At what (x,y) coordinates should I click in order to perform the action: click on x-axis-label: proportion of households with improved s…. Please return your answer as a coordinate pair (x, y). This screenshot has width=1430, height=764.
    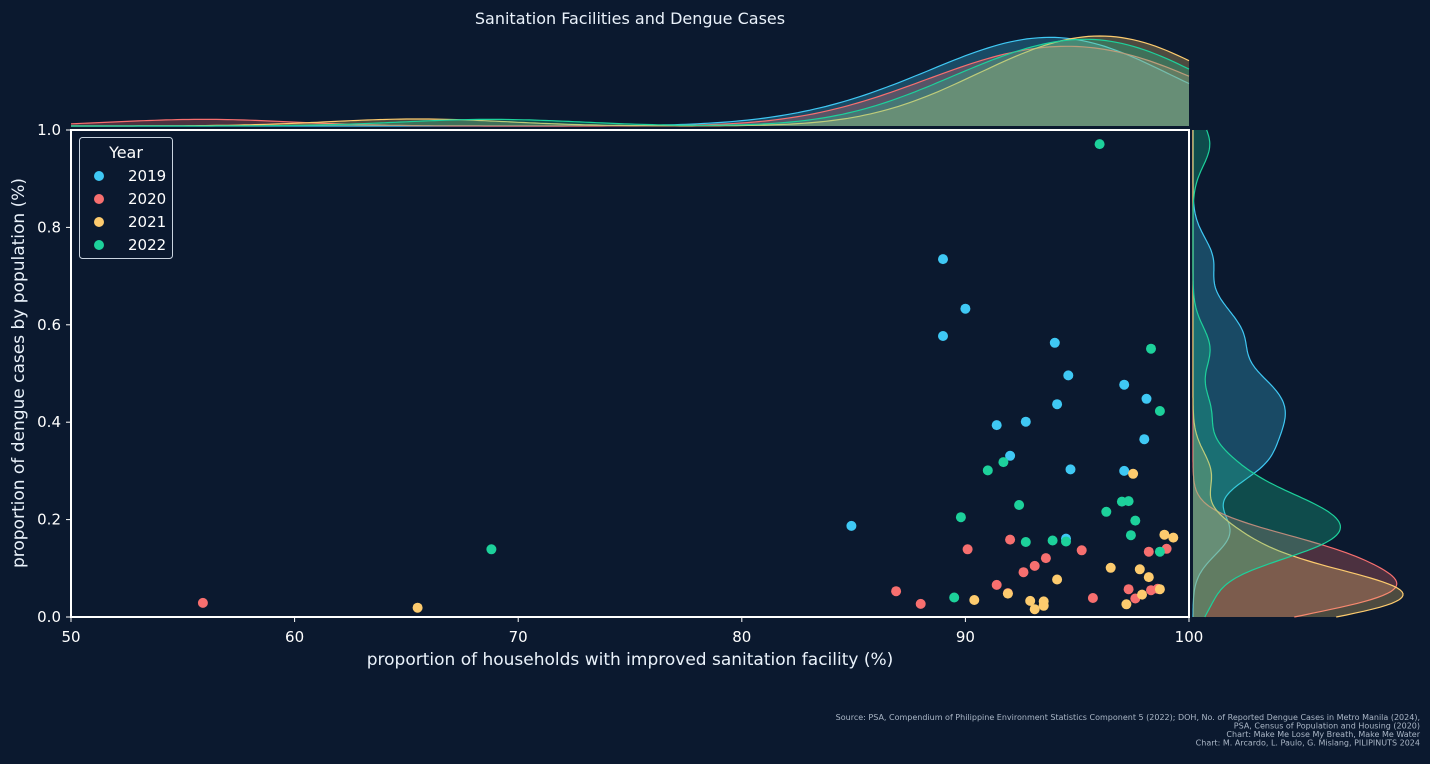
    Looking at the image, I should click on (630, 660).